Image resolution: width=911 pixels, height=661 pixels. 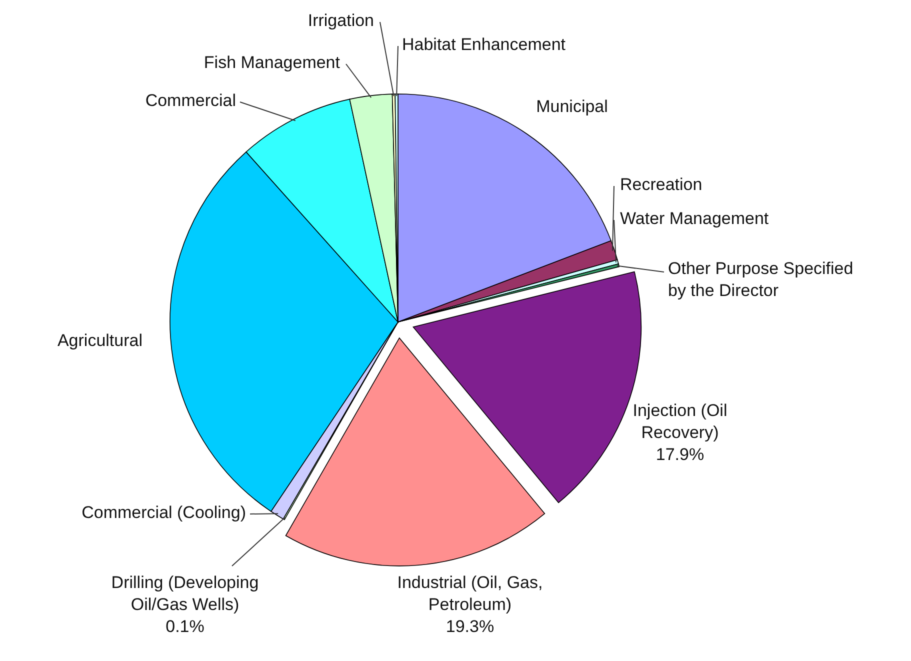 What do you see at coordinates (190, 100) in the screenshot?
I see `slice-label: Commercial` at bounding box center [190, 100].